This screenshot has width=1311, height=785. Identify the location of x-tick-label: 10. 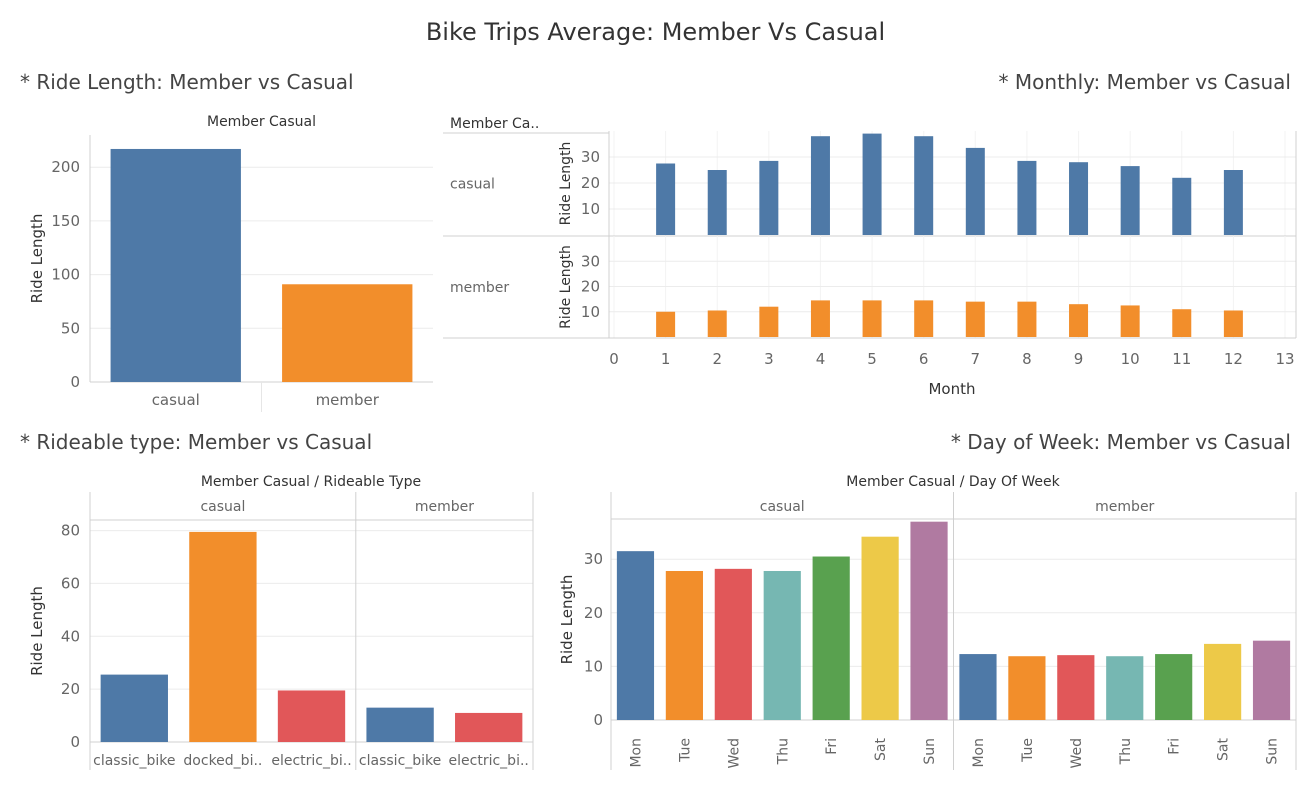
(1130, 359).